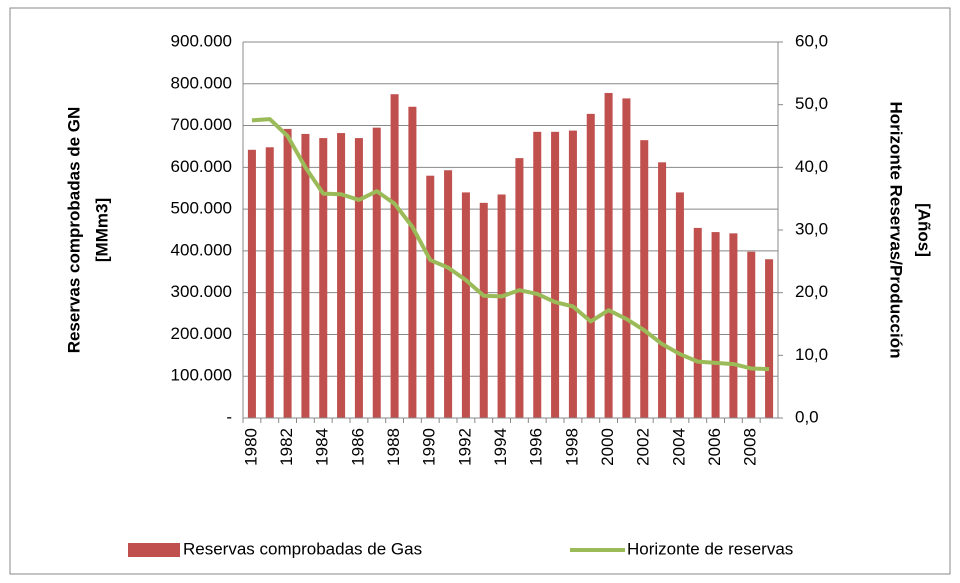  I want to click on y2-tick-label: 40,0, so click(811, 166).